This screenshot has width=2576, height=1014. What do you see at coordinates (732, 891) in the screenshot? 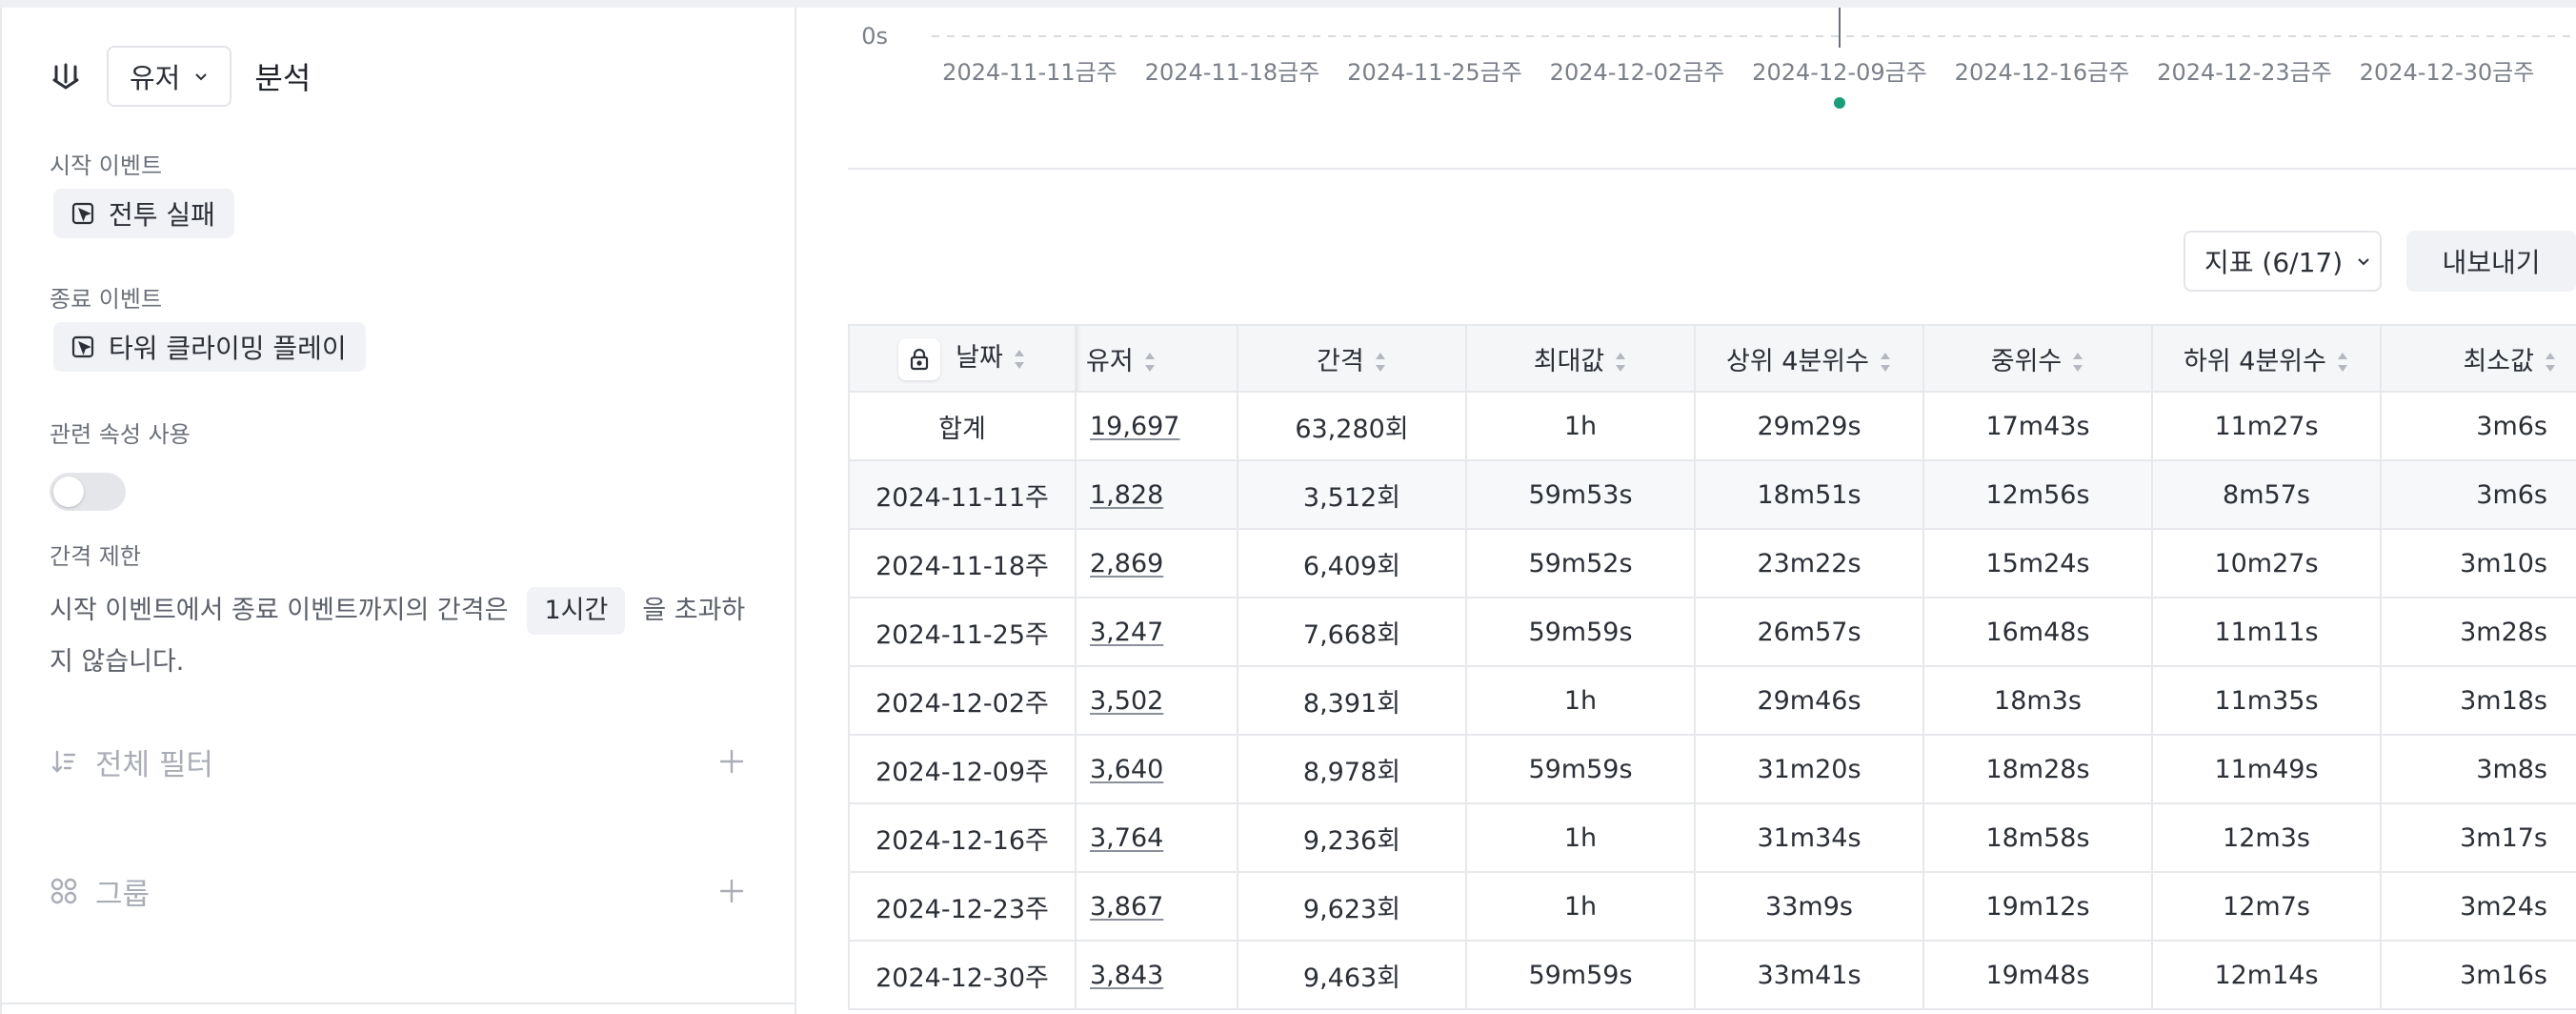
I see `add-group-plus-icon` at bounding box center [732, 891].